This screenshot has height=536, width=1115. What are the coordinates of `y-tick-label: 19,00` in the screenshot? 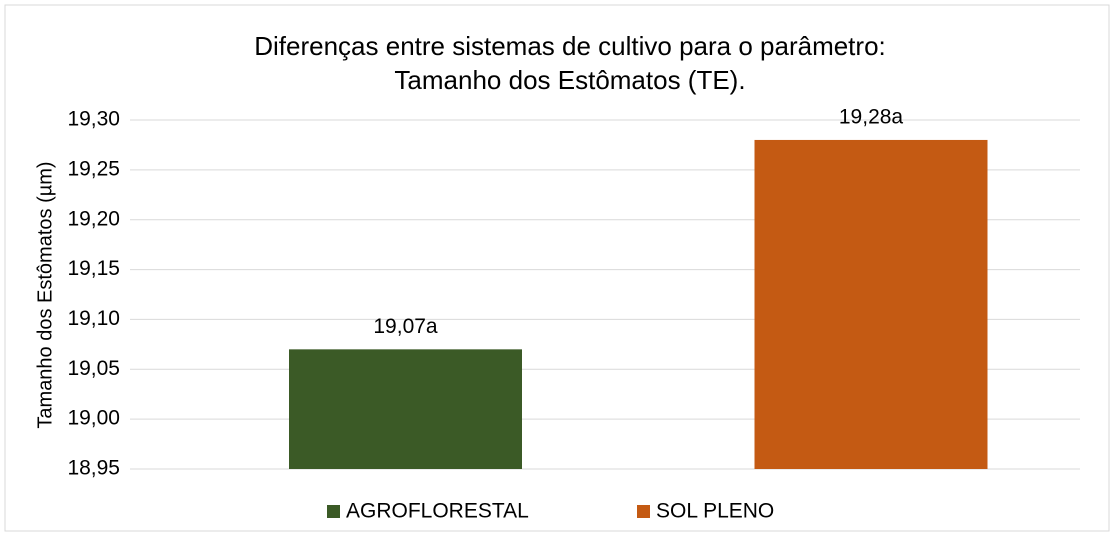 It's located at (93, 418).